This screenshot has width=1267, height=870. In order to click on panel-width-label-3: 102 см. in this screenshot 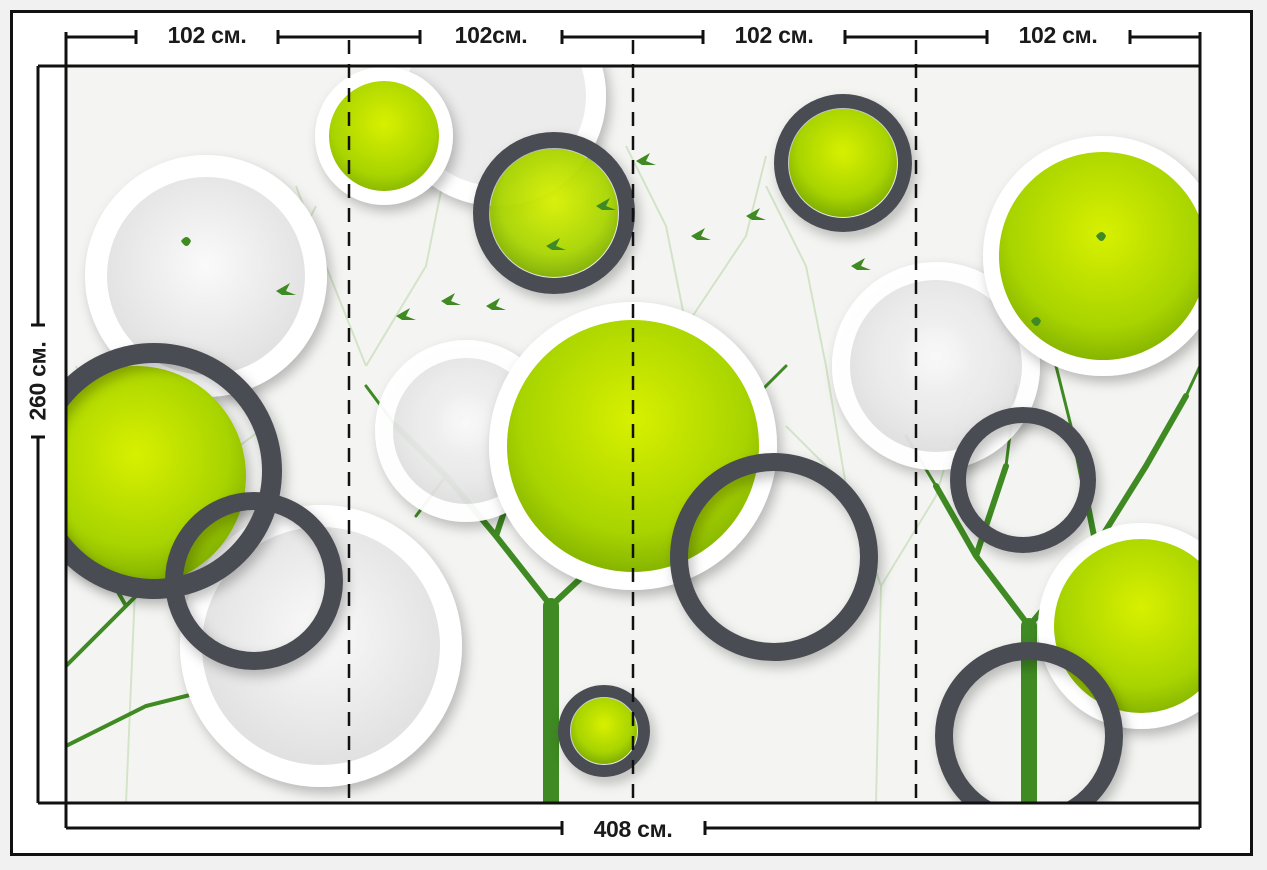, I will do `click(774, 35)`.